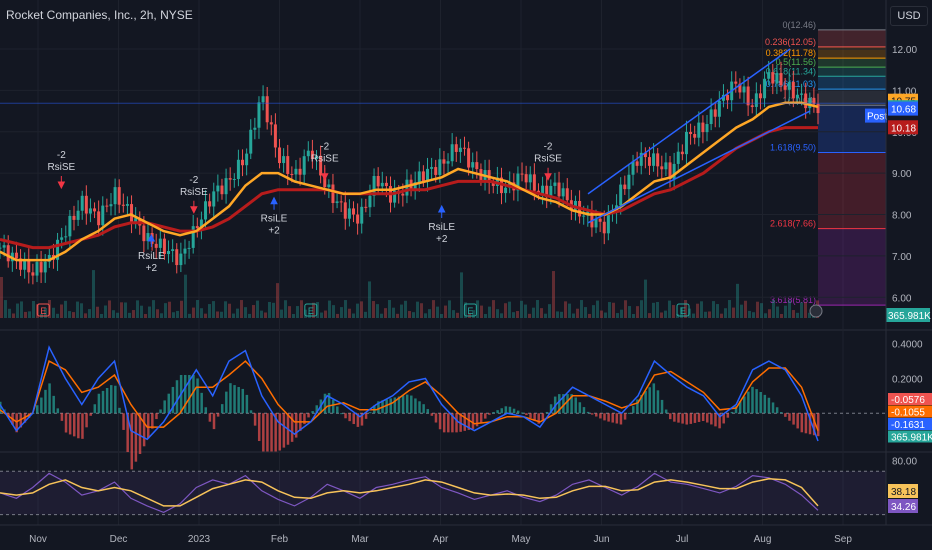  What do you see at coordinates (199, 539) in the screenshot?
I see `x-tick-label: 2023` at bounding box center [199, 539].